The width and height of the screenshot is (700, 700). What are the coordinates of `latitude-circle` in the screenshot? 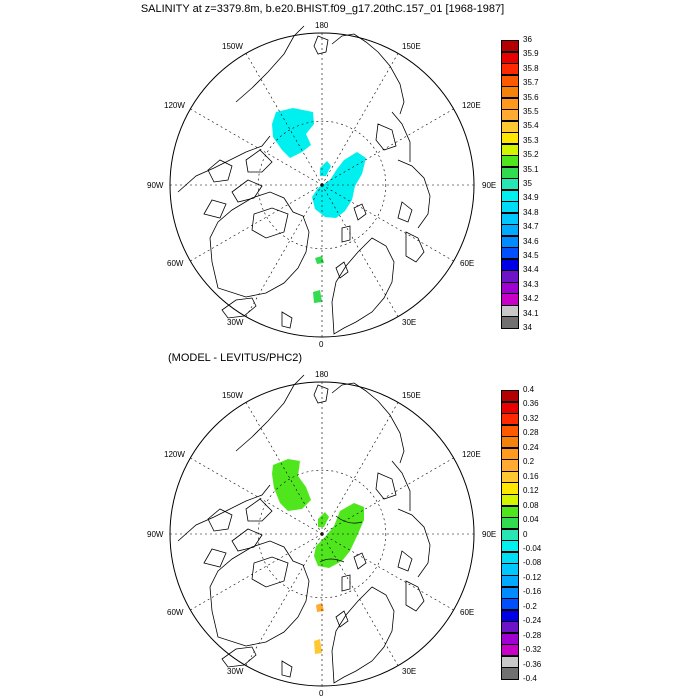 It's located at (322, 185).